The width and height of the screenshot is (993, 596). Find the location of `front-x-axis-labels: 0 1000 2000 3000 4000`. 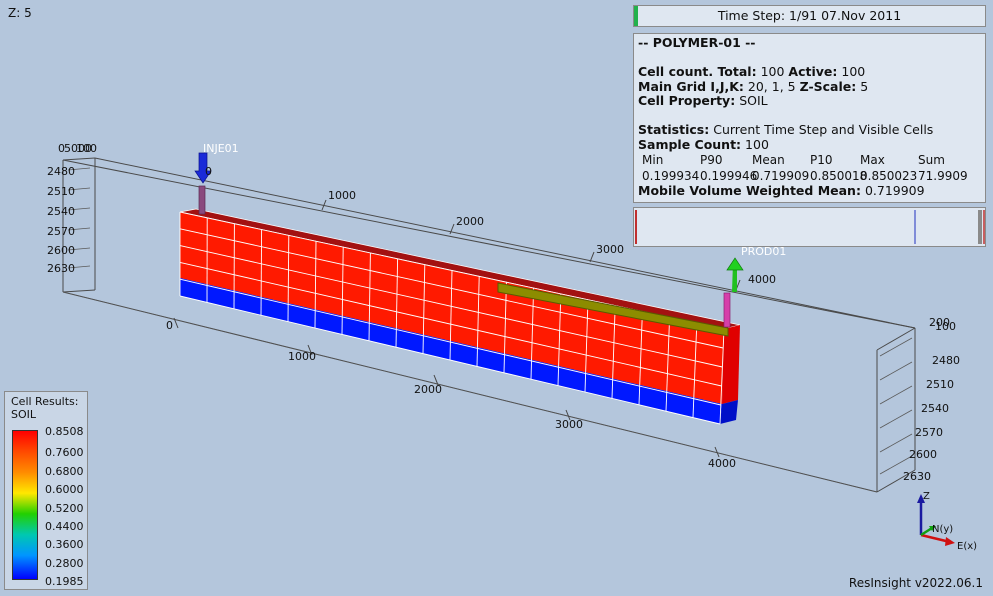

front-x-axis-labels: 0 1000 2000 3000 4000 is located at coordinates (451, 394).